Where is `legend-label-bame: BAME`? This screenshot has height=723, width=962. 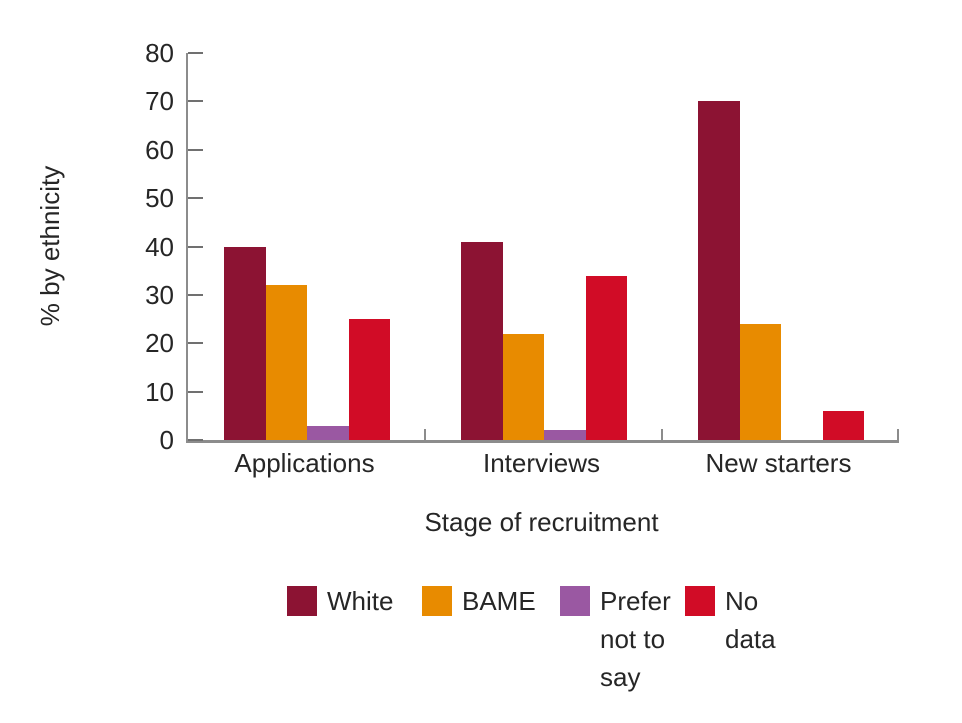 legend-label-bame: BAME is located at coordinates (499, 601).